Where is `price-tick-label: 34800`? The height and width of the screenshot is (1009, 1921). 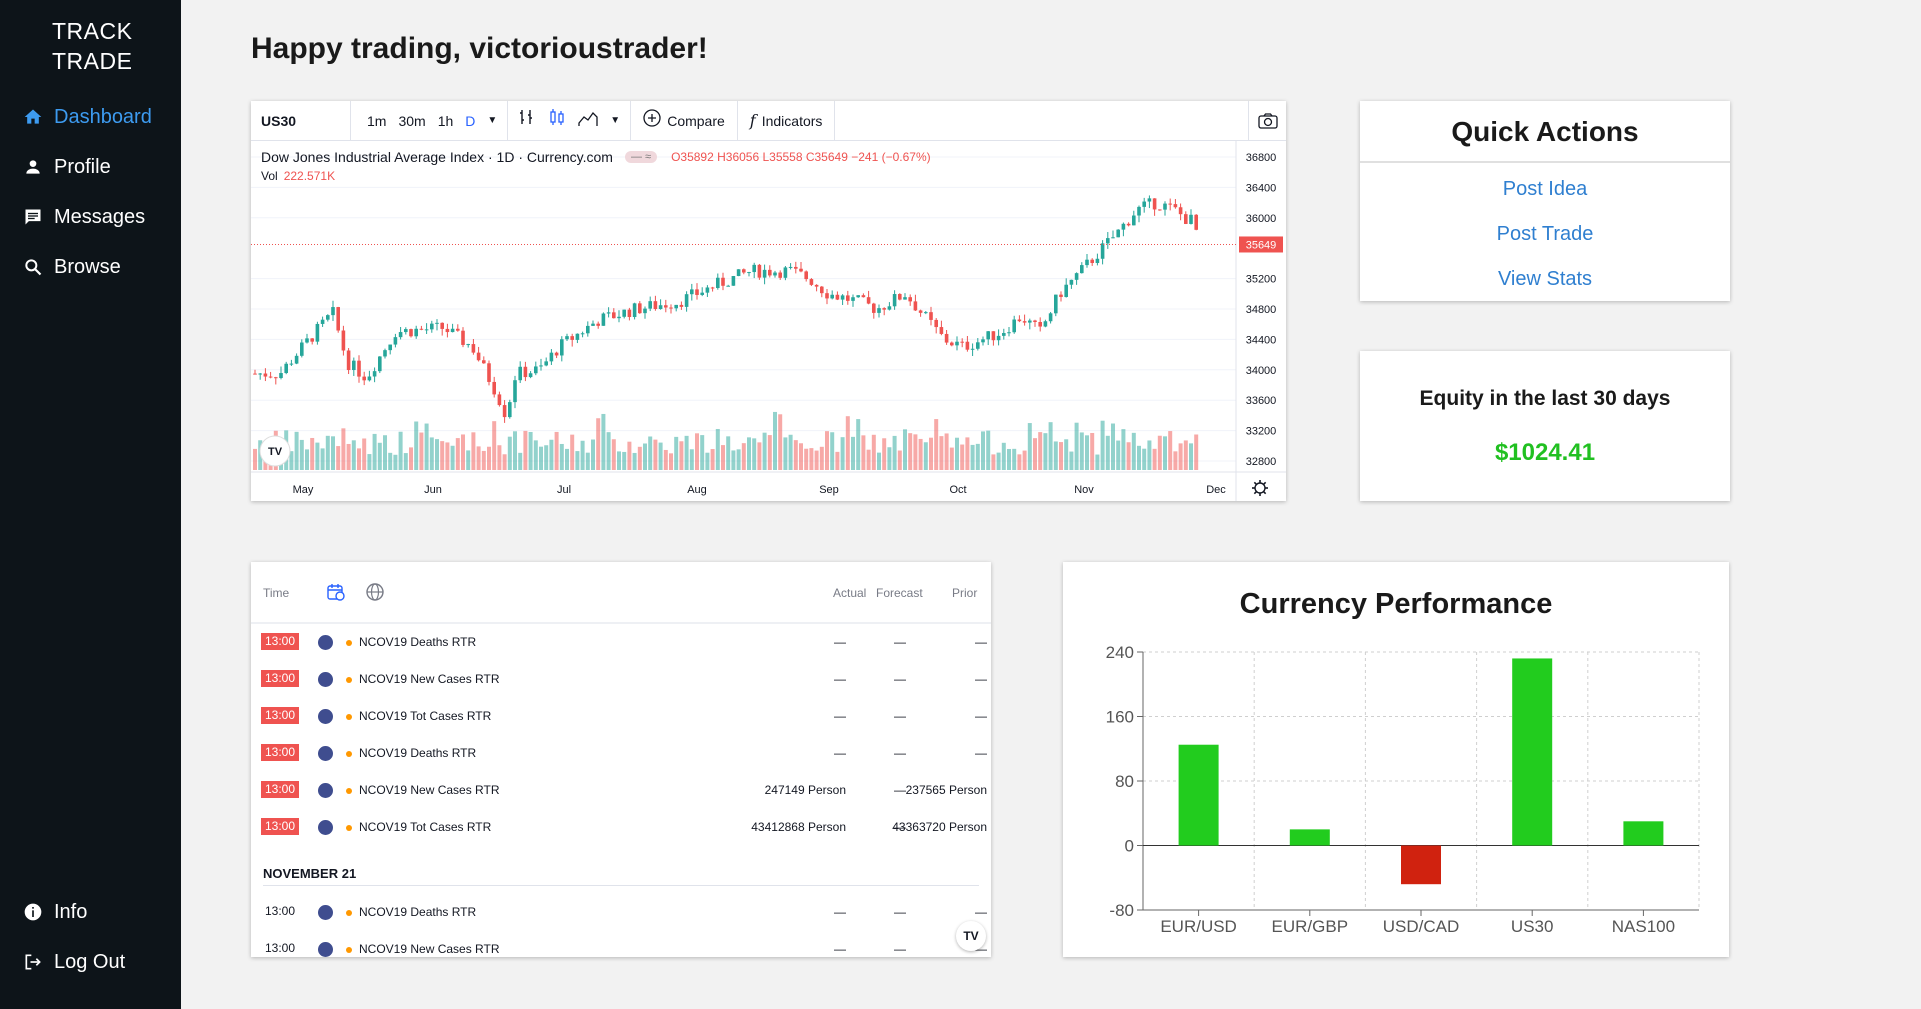 price-tick-label: 34800 is located at coordinates (1261, 310).